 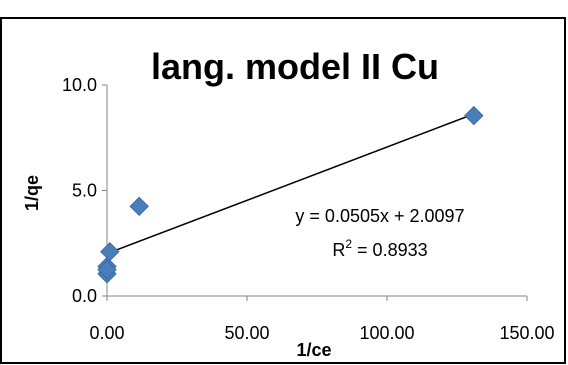 What do you see at coordinates (246, 333) in the screenshot?
I see `x-tick-label: 50.00` at bounding box center [246, 333].